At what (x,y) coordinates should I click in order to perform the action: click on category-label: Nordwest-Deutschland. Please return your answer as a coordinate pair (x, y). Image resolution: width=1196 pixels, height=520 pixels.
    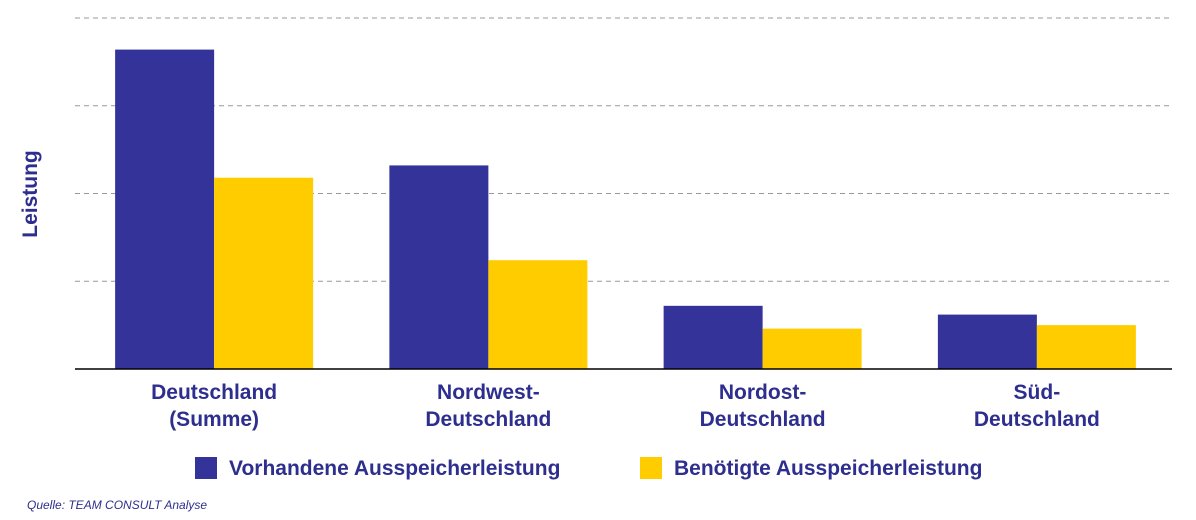
    Looking at the image, I should click on (488, 406).